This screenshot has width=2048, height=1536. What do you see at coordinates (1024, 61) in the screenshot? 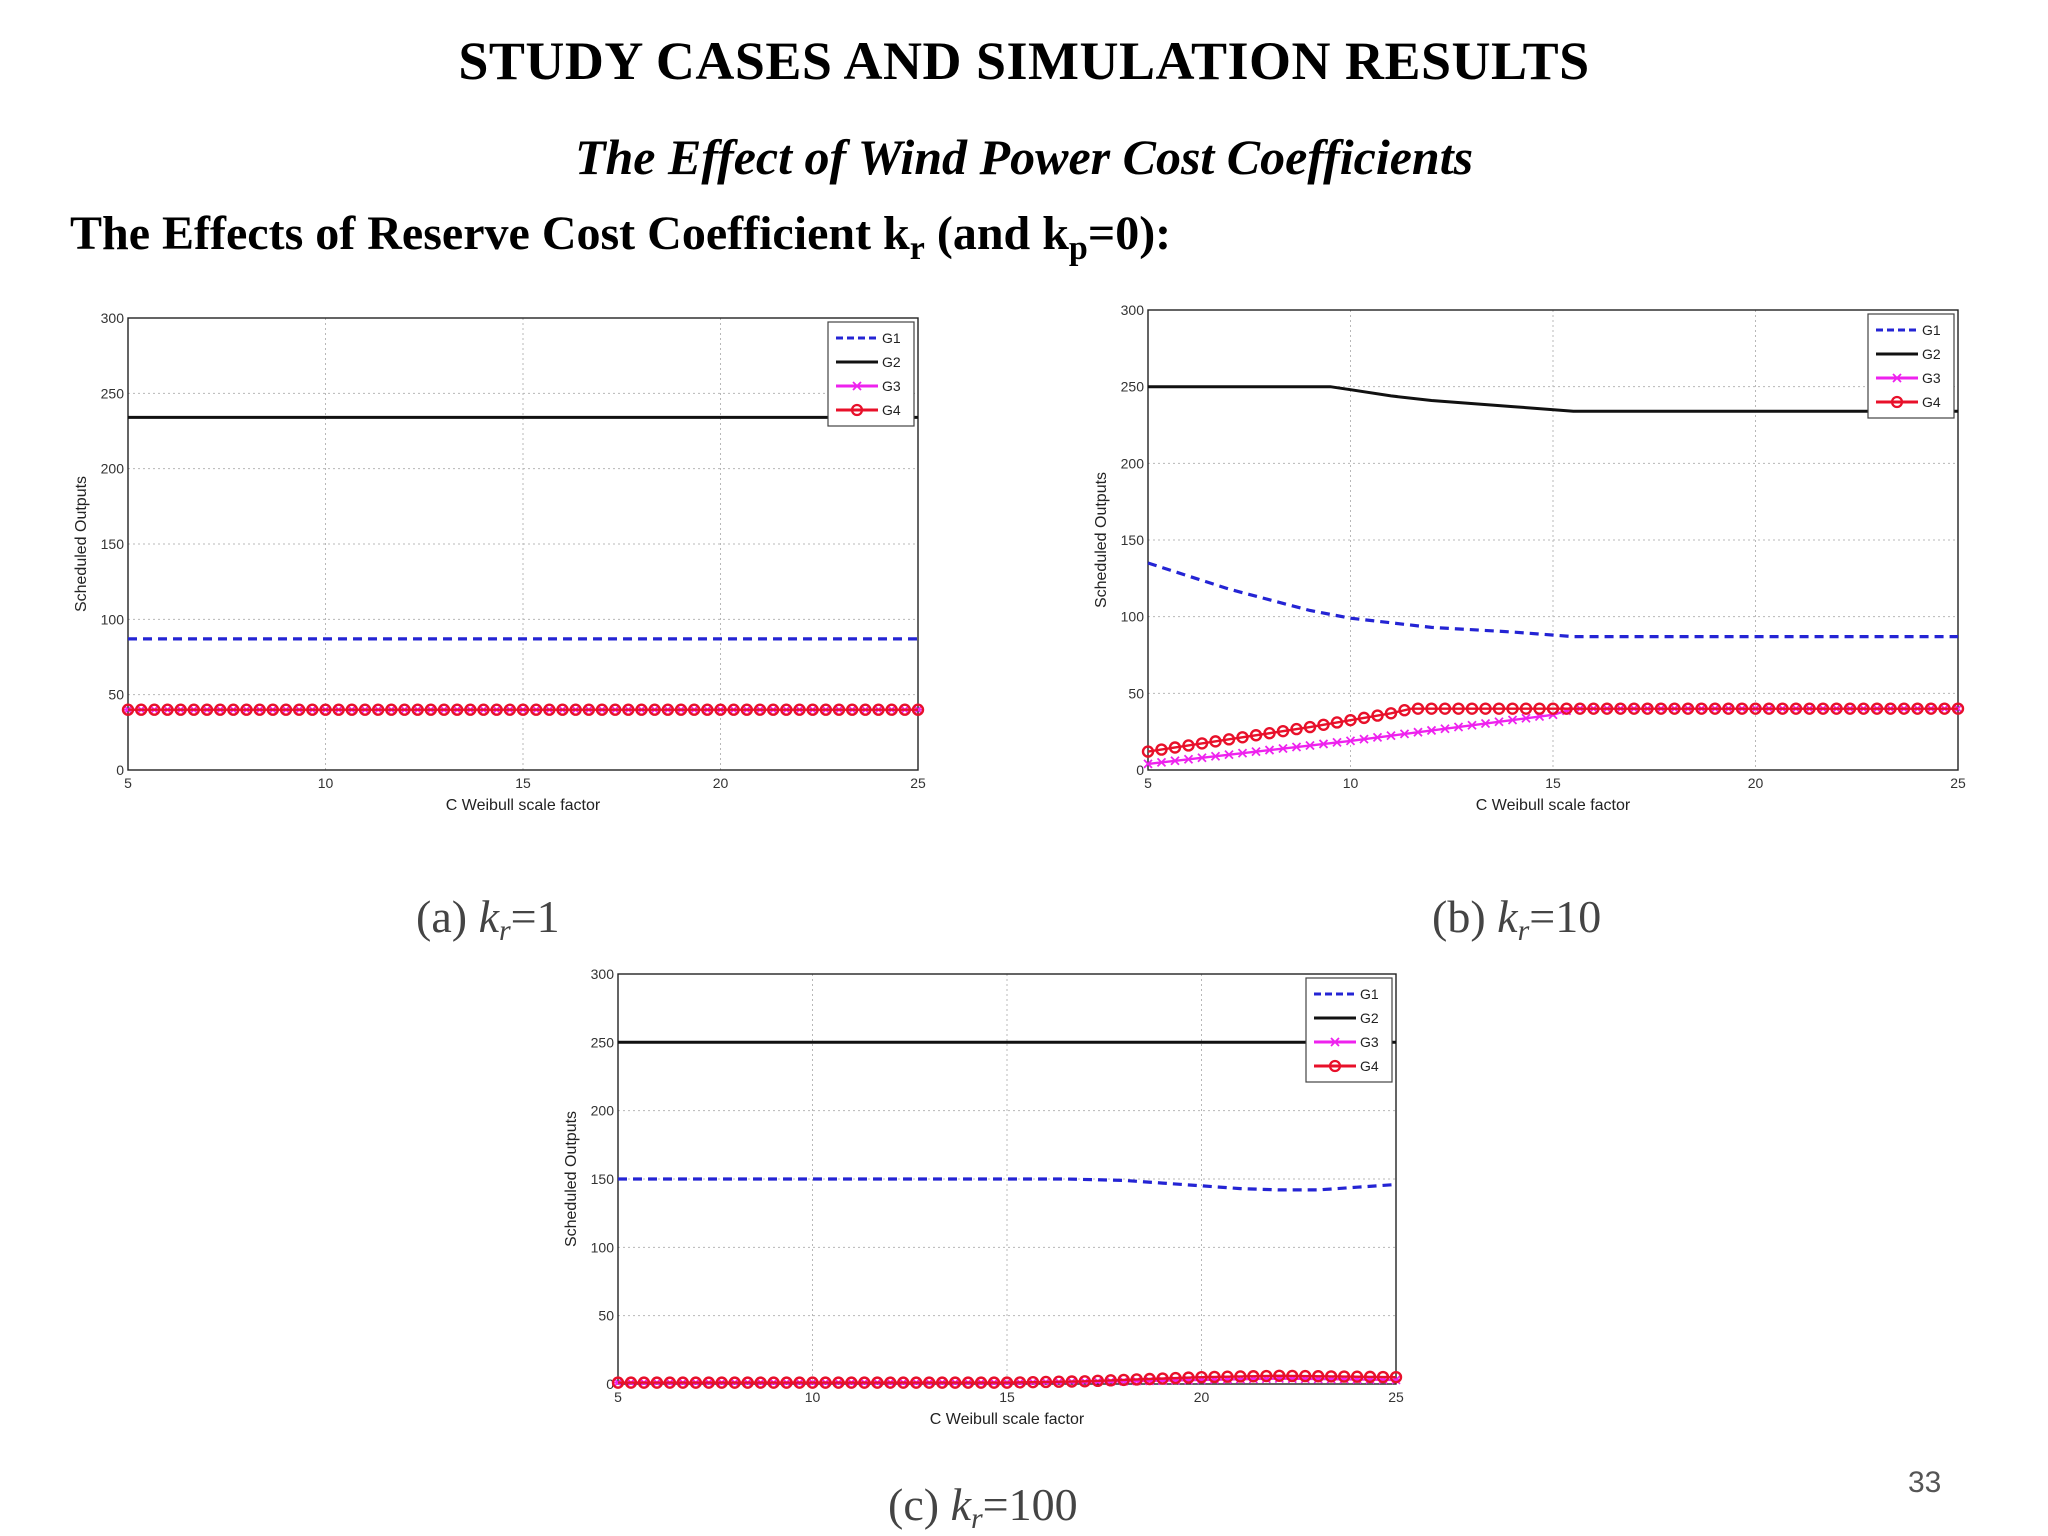
I see `slide-title: STUDY CASES AND SIMULATION RESULTS` at bounding box center [1024, 61].